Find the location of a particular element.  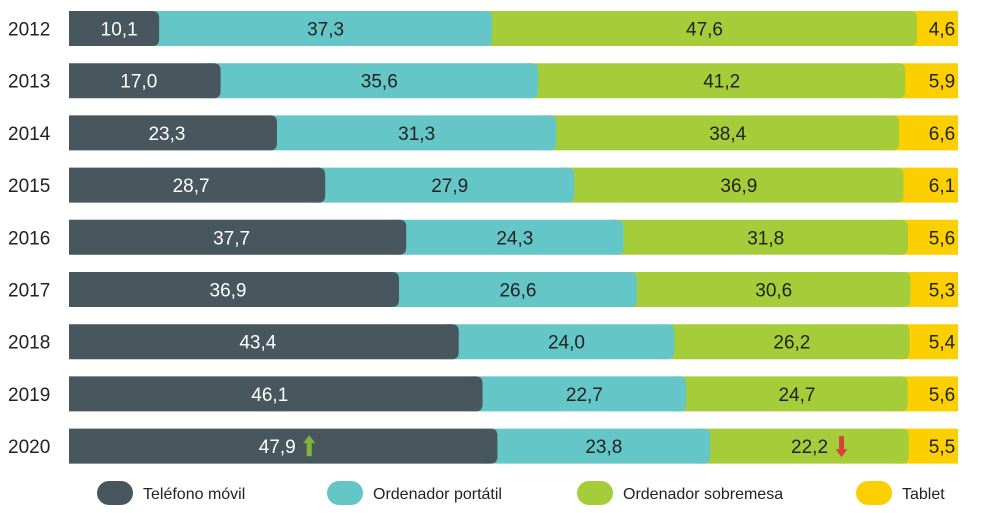

data-label: 24,7 is located at coordinates (796, 395).